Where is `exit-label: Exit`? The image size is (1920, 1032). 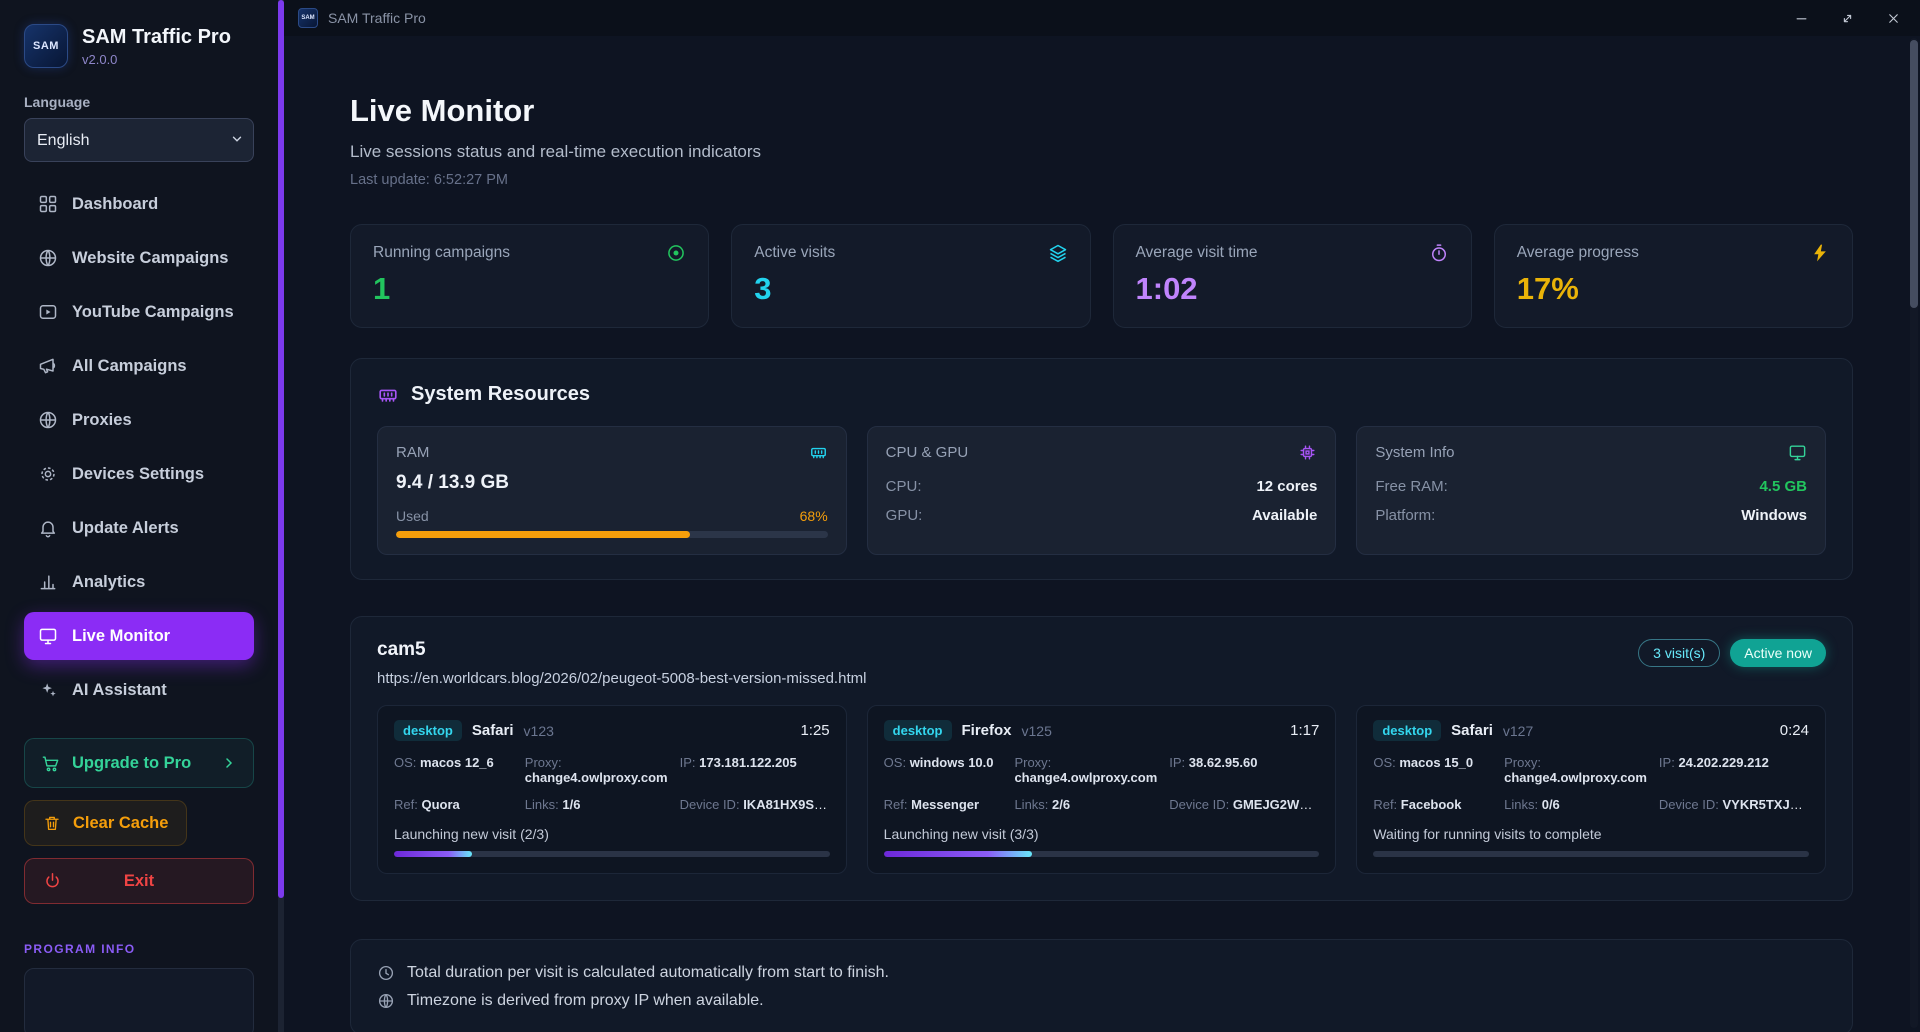
exit-label: Exit is located at coordinates (139, 880).